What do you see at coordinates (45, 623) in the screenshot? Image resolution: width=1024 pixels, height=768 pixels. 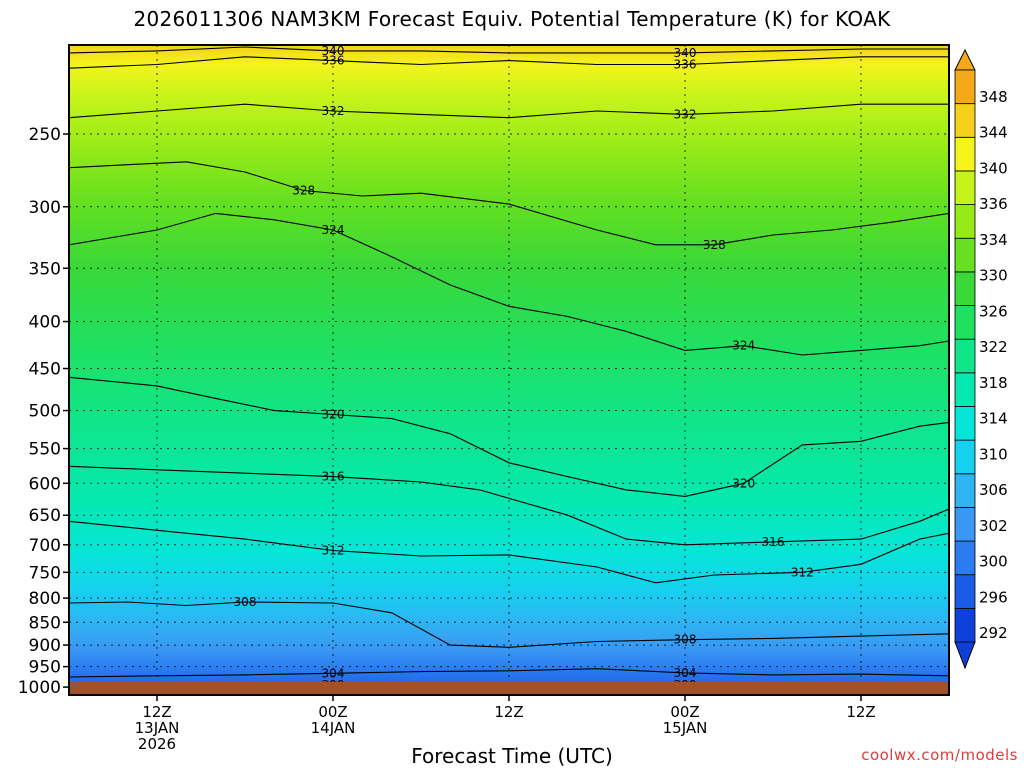 I see `y-tick-label: 850` at bounding box center [45, 623].